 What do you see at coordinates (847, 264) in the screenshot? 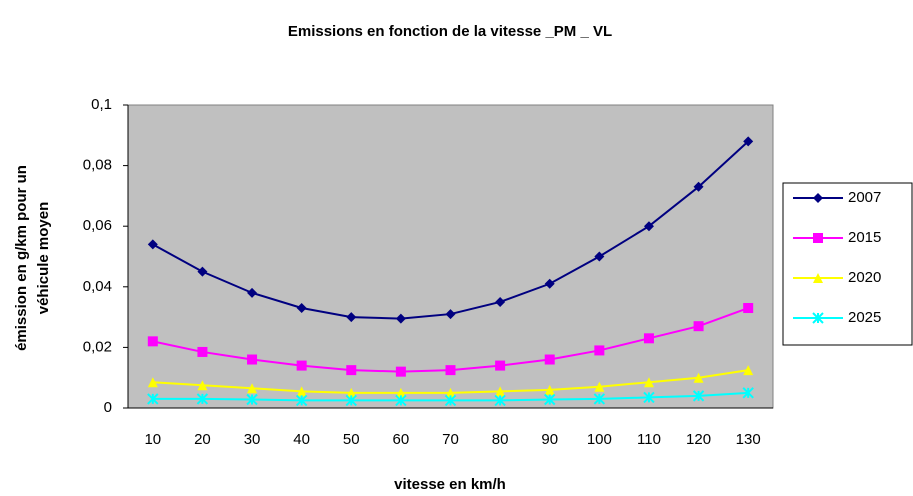
I see `legend: 2007 2015 2020 2025` at bounding box center [847, 264].